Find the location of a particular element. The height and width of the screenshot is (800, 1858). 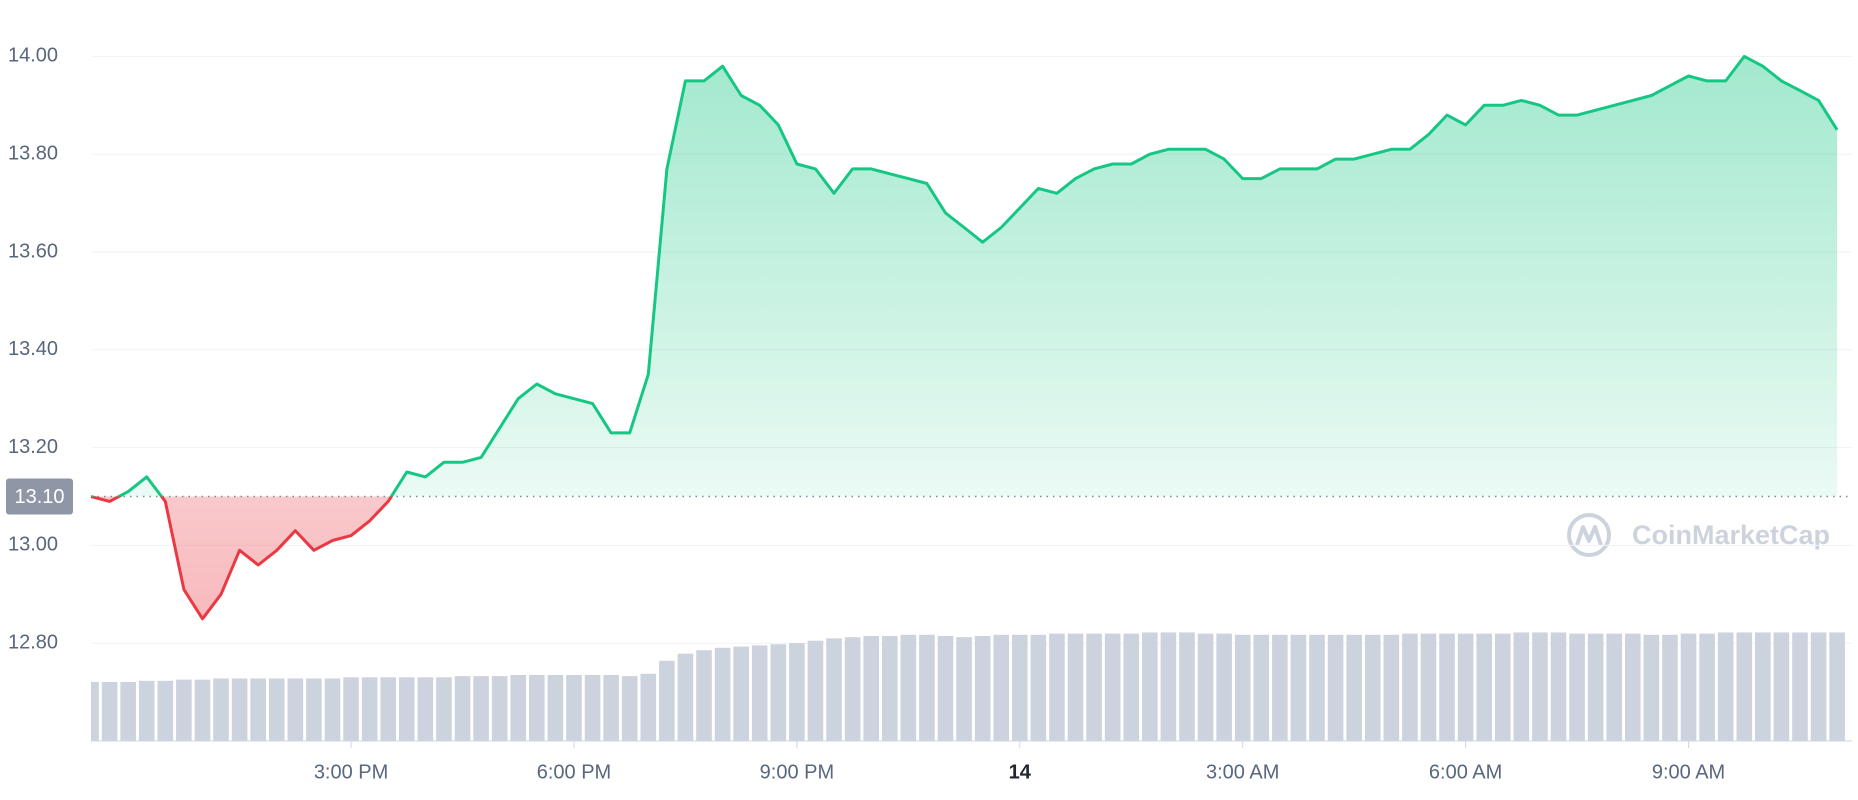

x-tick-label: 9:00 AM is located at coordinates (1688, 772).